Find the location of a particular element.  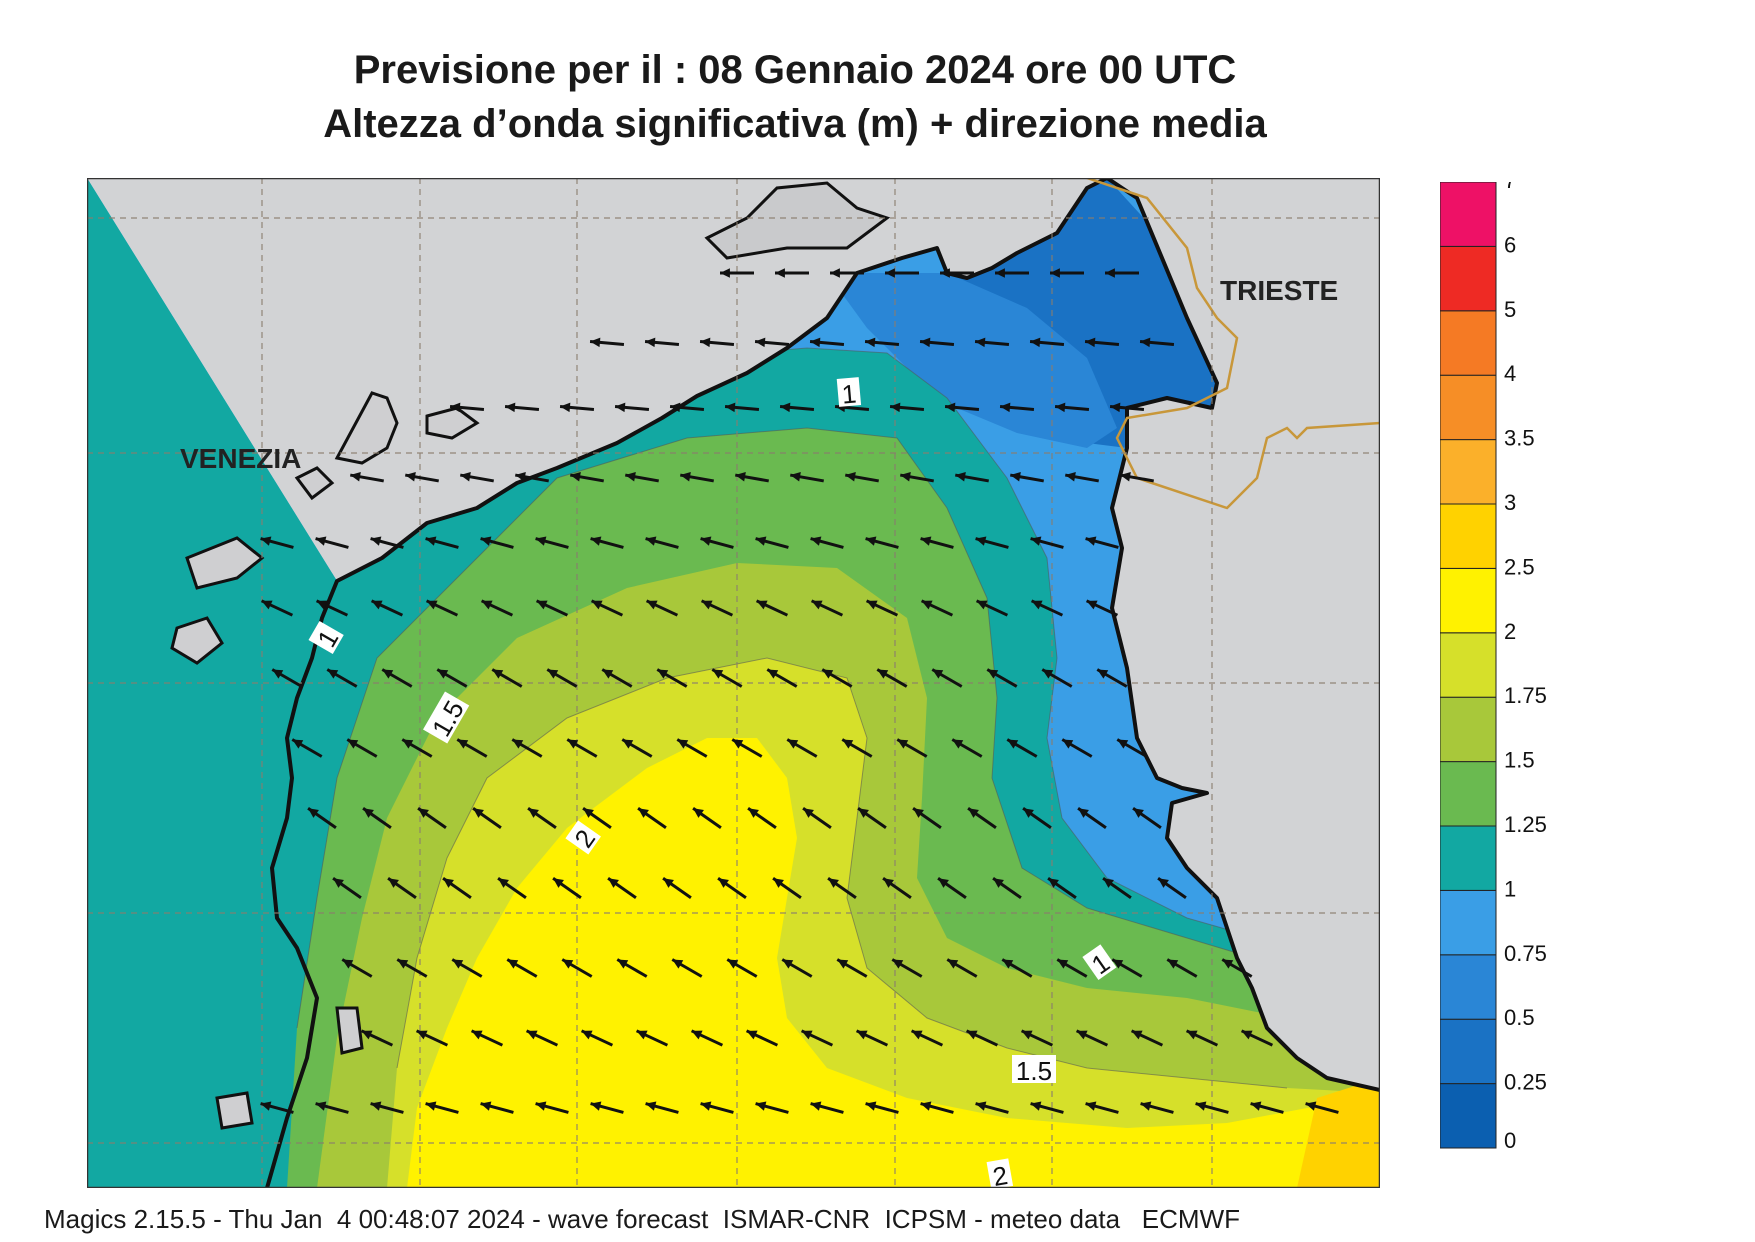

legend-tick-label: 0.25 is located at coordinates (1525, 1082).